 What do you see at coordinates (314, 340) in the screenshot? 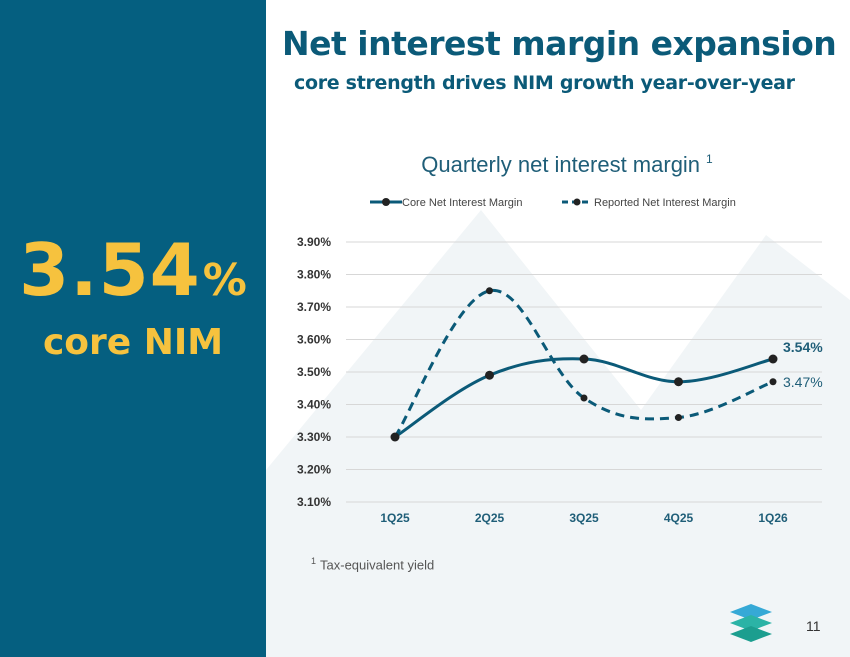
I see `y-tick-label: 3.60%` at bounding box center [314, 340].